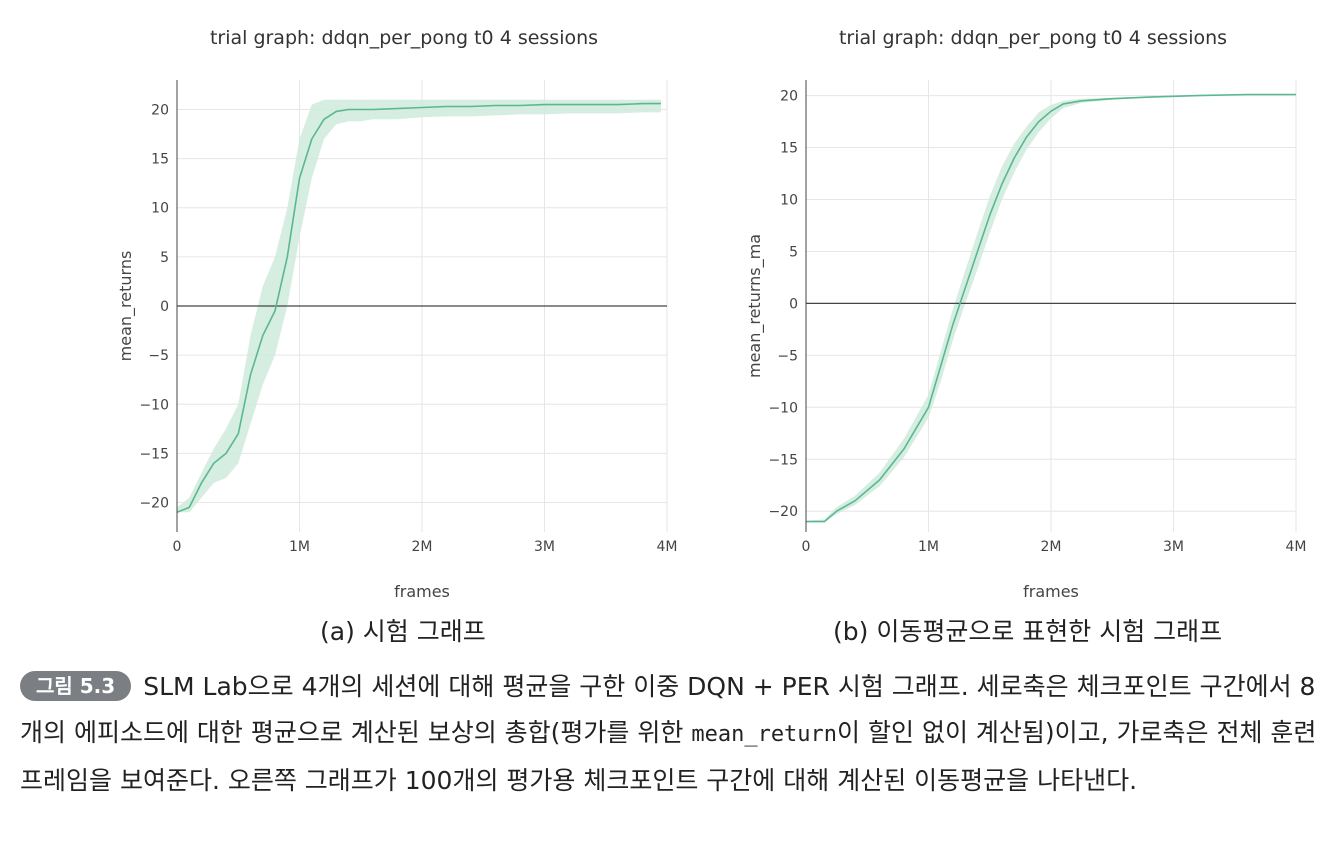 Image resolution: width=1339 pixels, height=841 pixels. What do you see at coordinates (160, 209) in the screenshot?
I see `chart1-y-tick-label: 10` at bounding box center [160, 209].